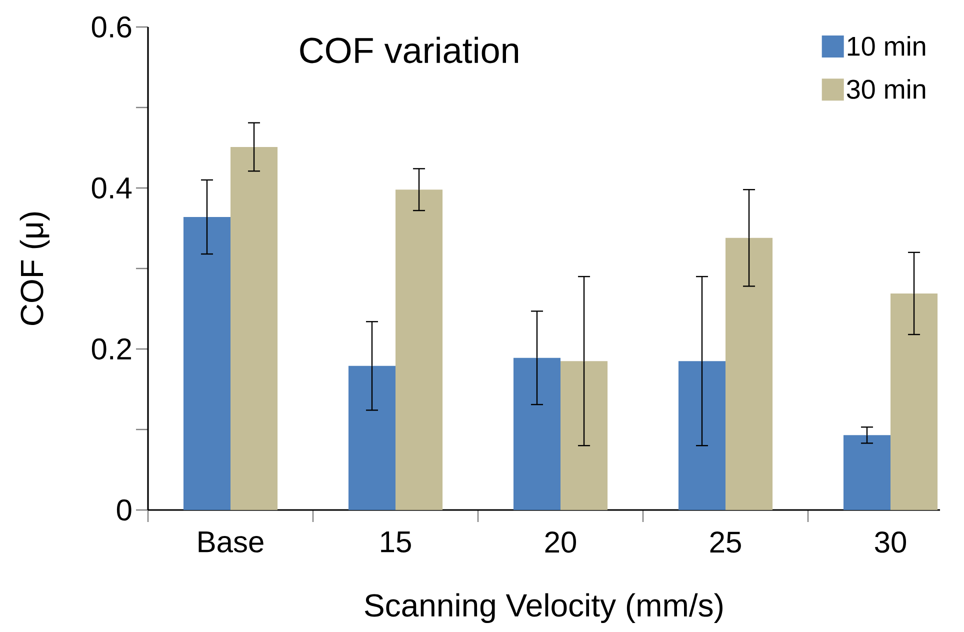 The height and width of the screenshot is (632, 964). What do you see at coordinates (409, 50) in the screenshot?
I see `chart-title: COF variation` at bounding box center [409, 50].